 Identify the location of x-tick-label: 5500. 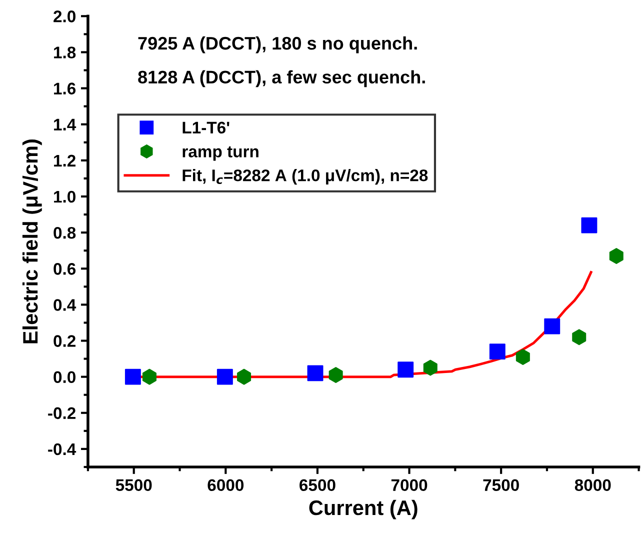
(134, 485).